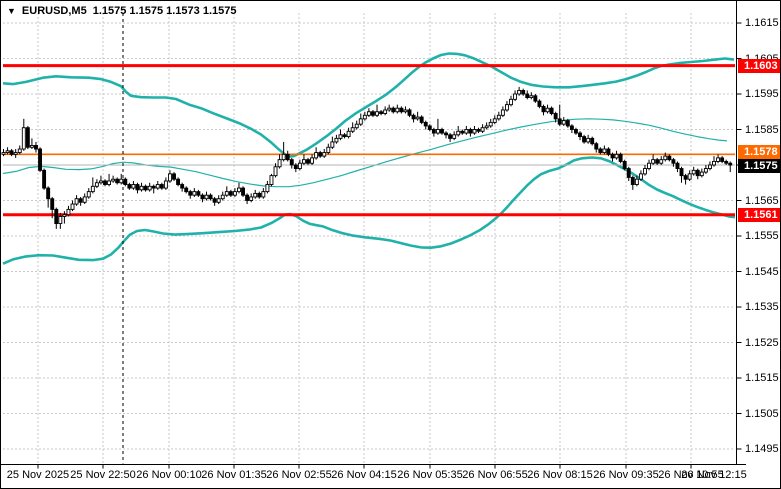 This screenshot has width=781, height=489. Describe the element at coordinates (11, 10) in the screenshot. I see `symbol-dropdown-icon: ▼` at that location.